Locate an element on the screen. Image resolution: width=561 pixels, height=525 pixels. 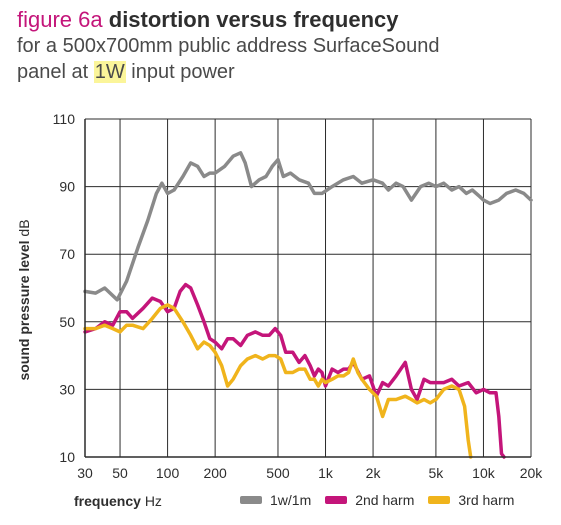
legend-label-1w: 1w/1m is located at coordinates (291, 500).